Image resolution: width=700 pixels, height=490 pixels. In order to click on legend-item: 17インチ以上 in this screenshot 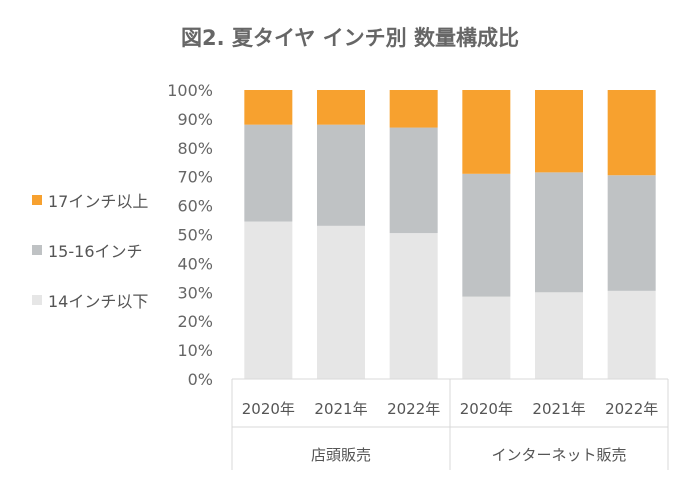, I will do `click(90, 200)`.